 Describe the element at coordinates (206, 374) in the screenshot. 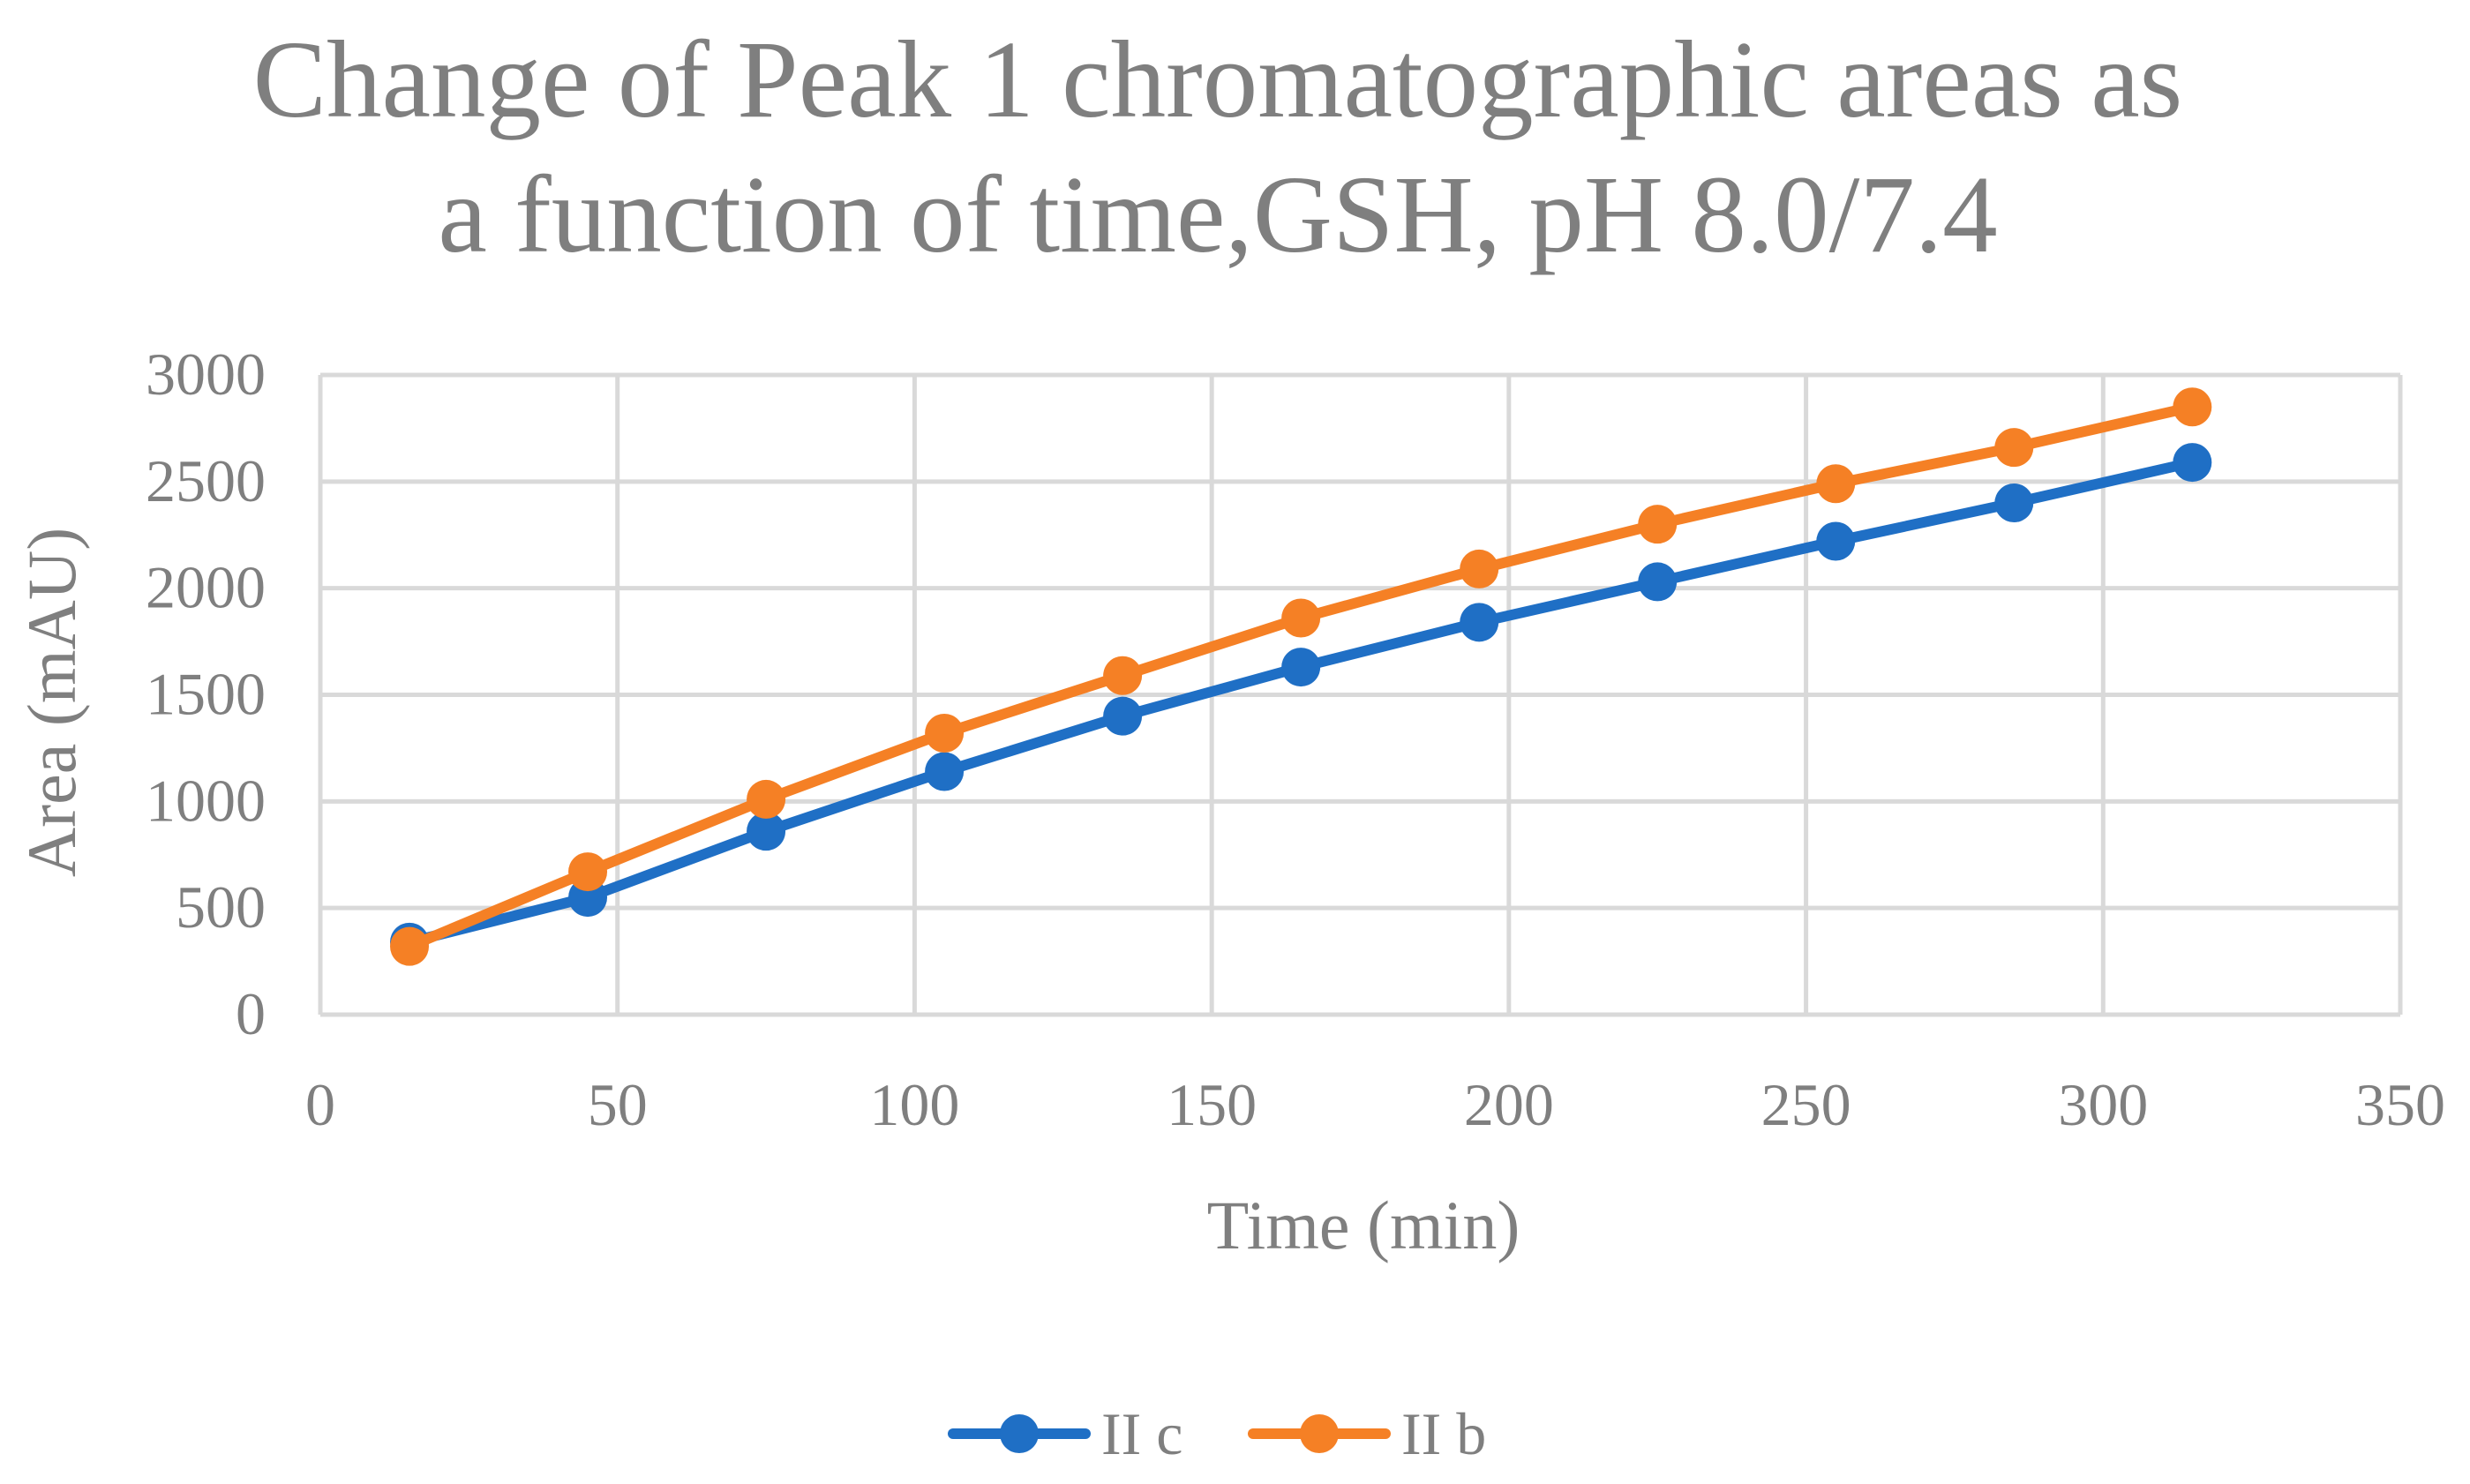

I see `y-tick-label: 3000` at that location.